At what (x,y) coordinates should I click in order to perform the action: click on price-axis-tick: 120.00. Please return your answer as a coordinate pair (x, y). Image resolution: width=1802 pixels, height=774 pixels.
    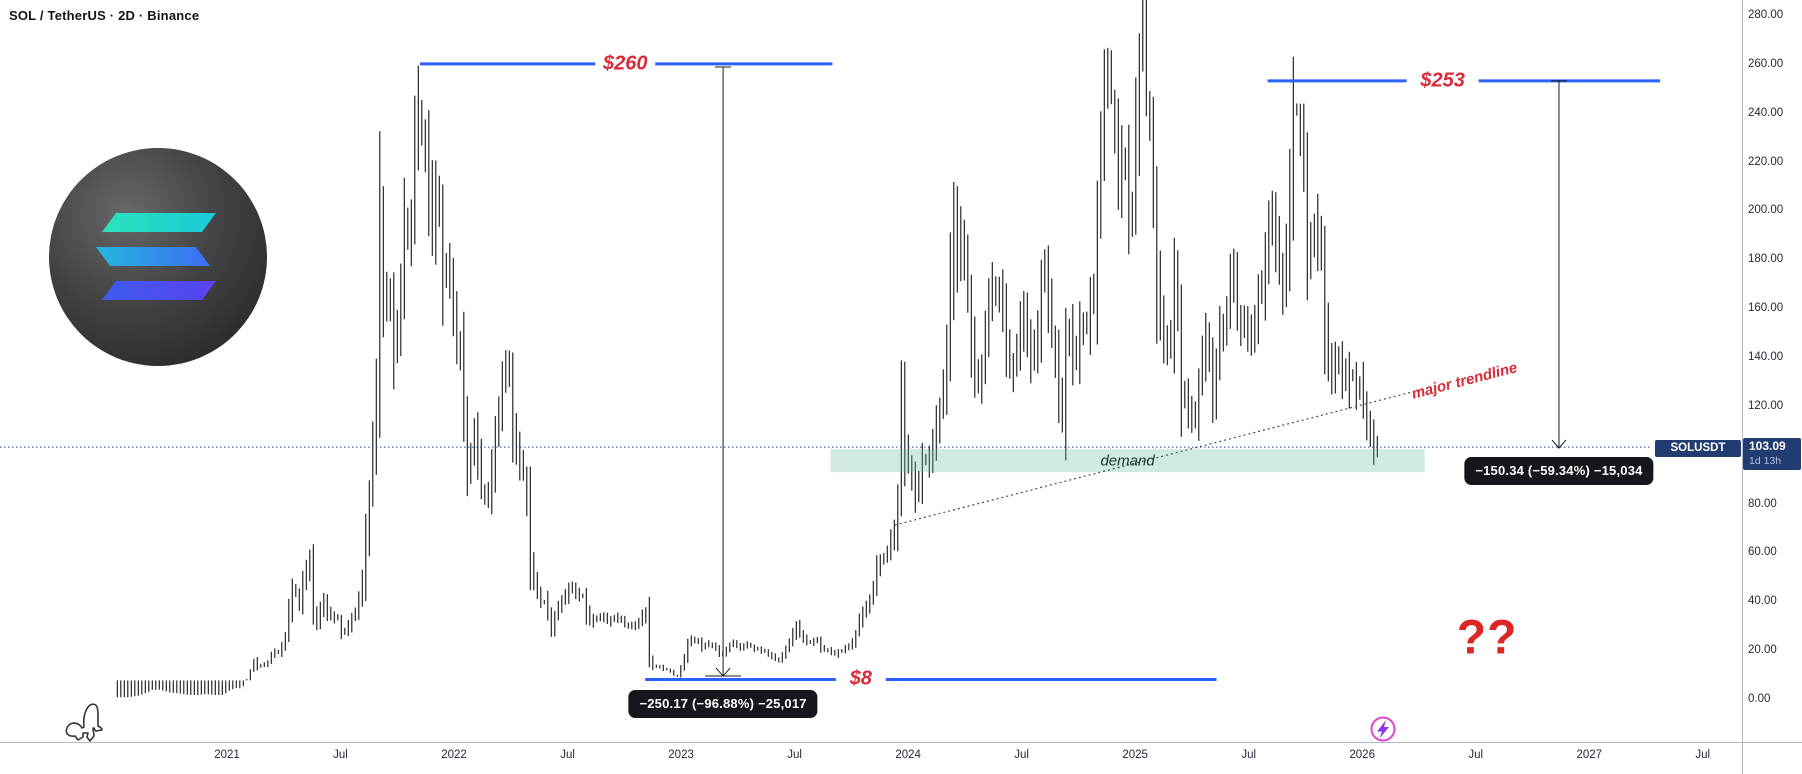
    Looking at the image, I should click on (1766, 405).